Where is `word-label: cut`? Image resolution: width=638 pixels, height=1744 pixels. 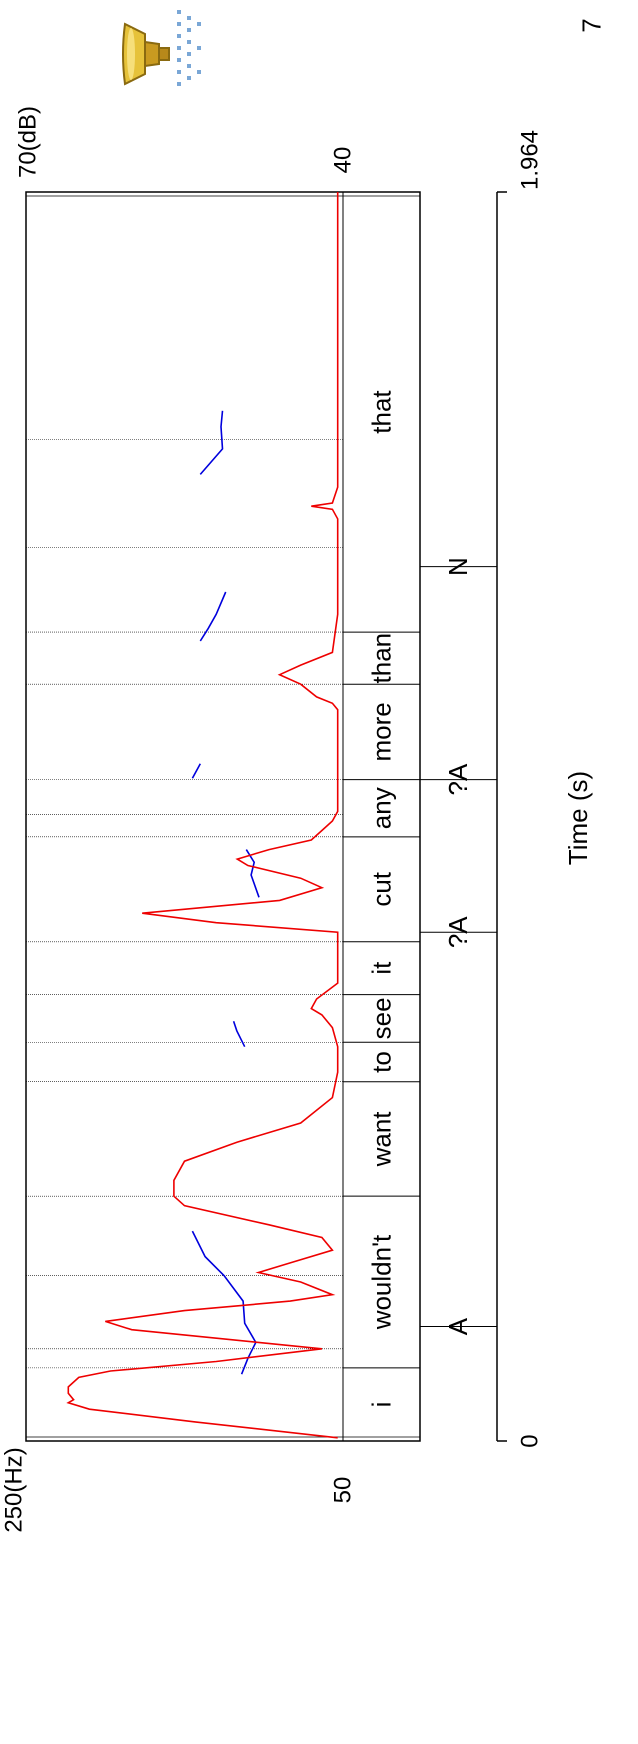
word-label: cut is located at coordinates (382, 888).